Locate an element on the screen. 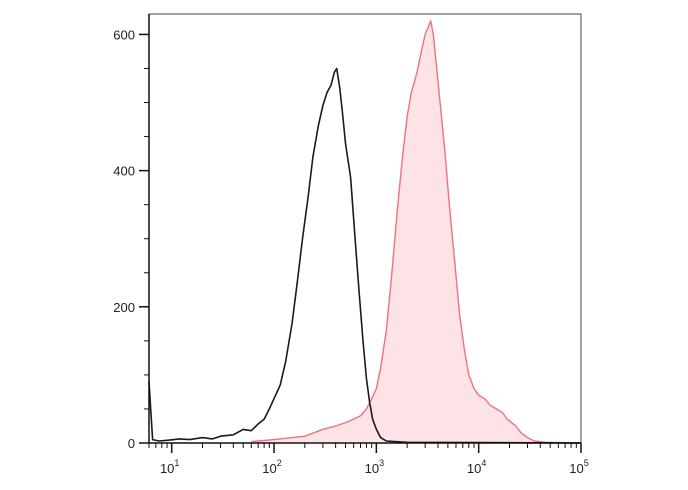  y-tick-label: 400 is located at coordinates (124, 171).